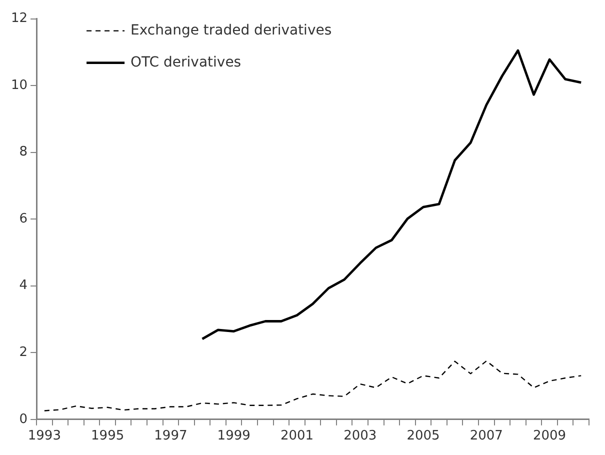 This screenshot has width=605, height=455. What do you see at coordinates (107, 436) in the screenshot?
I see `x-tick-label: 1995` at bounding box center [107, 436].